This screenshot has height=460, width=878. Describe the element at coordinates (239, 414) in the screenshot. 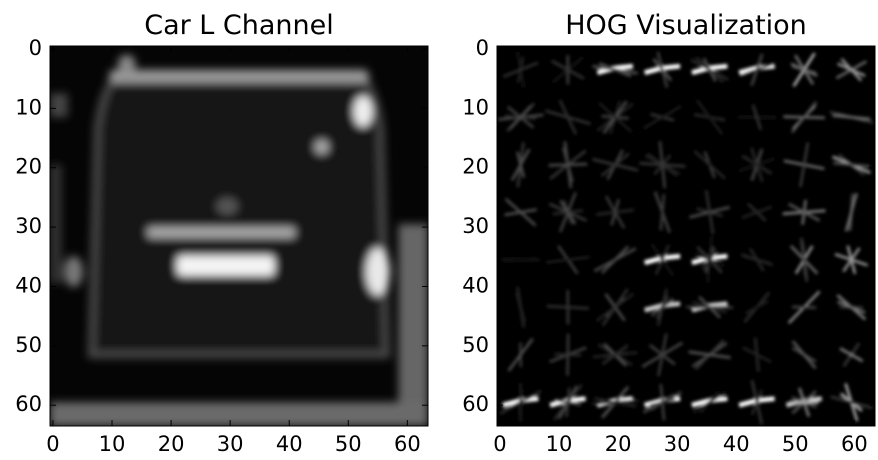

I see `ground` at that location.